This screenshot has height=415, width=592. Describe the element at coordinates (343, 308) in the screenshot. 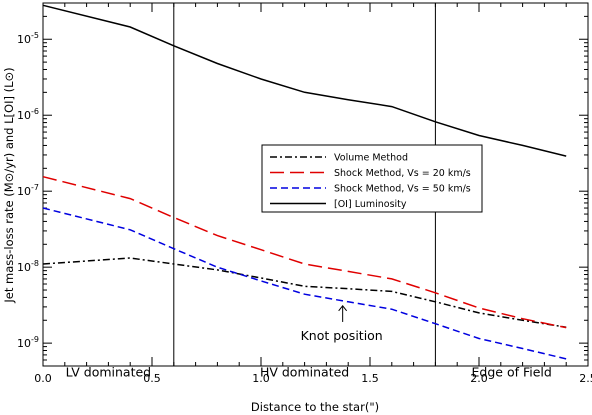

I see `knot-arrow-head` at that location.